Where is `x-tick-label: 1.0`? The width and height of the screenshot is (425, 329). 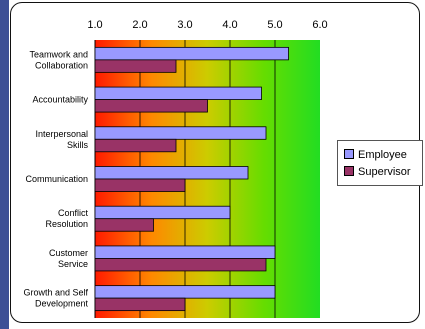 x-tick-label: 1.0 is located at coordinates (94, 25).